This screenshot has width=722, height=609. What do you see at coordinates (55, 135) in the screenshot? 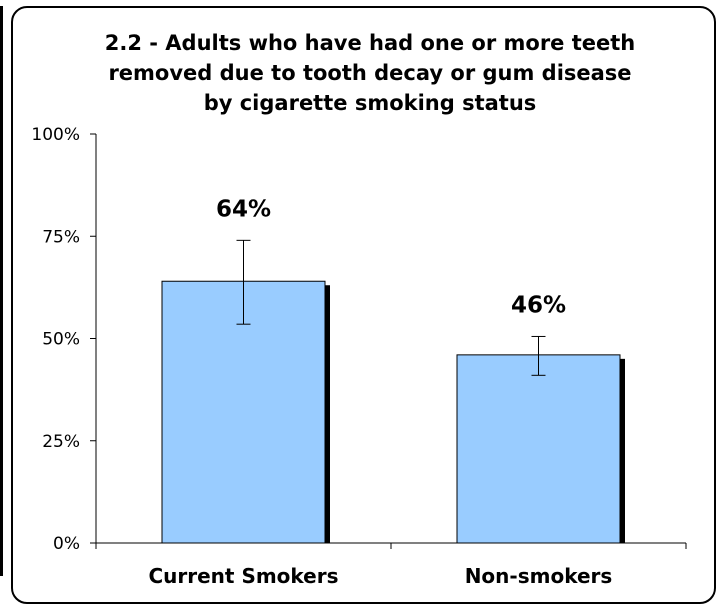
I see `y-tick-label: 100%` at bounding box center [55, 135].